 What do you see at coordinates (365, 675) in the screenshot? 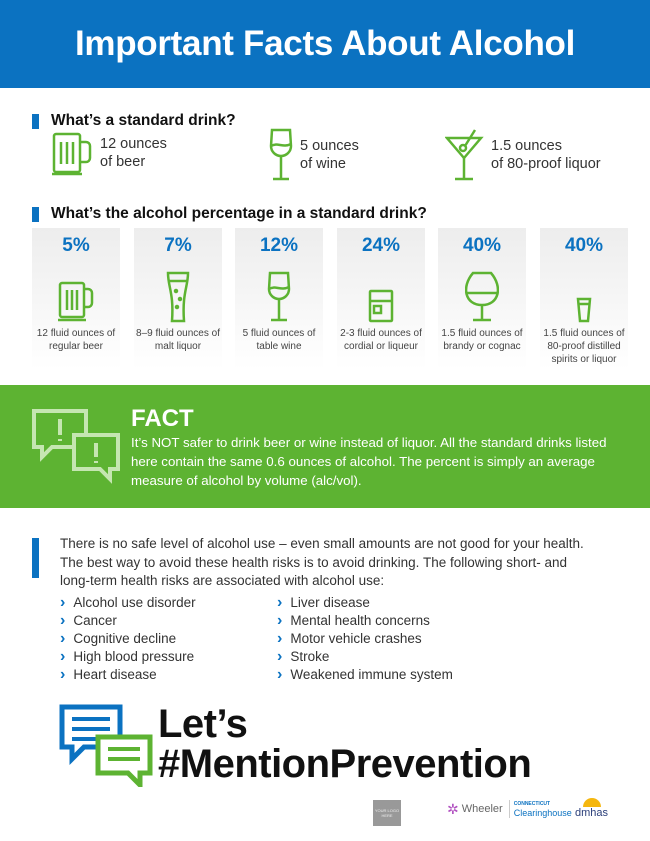
I see `list-item: Weakened immune system` at bounding box center [365, 675].